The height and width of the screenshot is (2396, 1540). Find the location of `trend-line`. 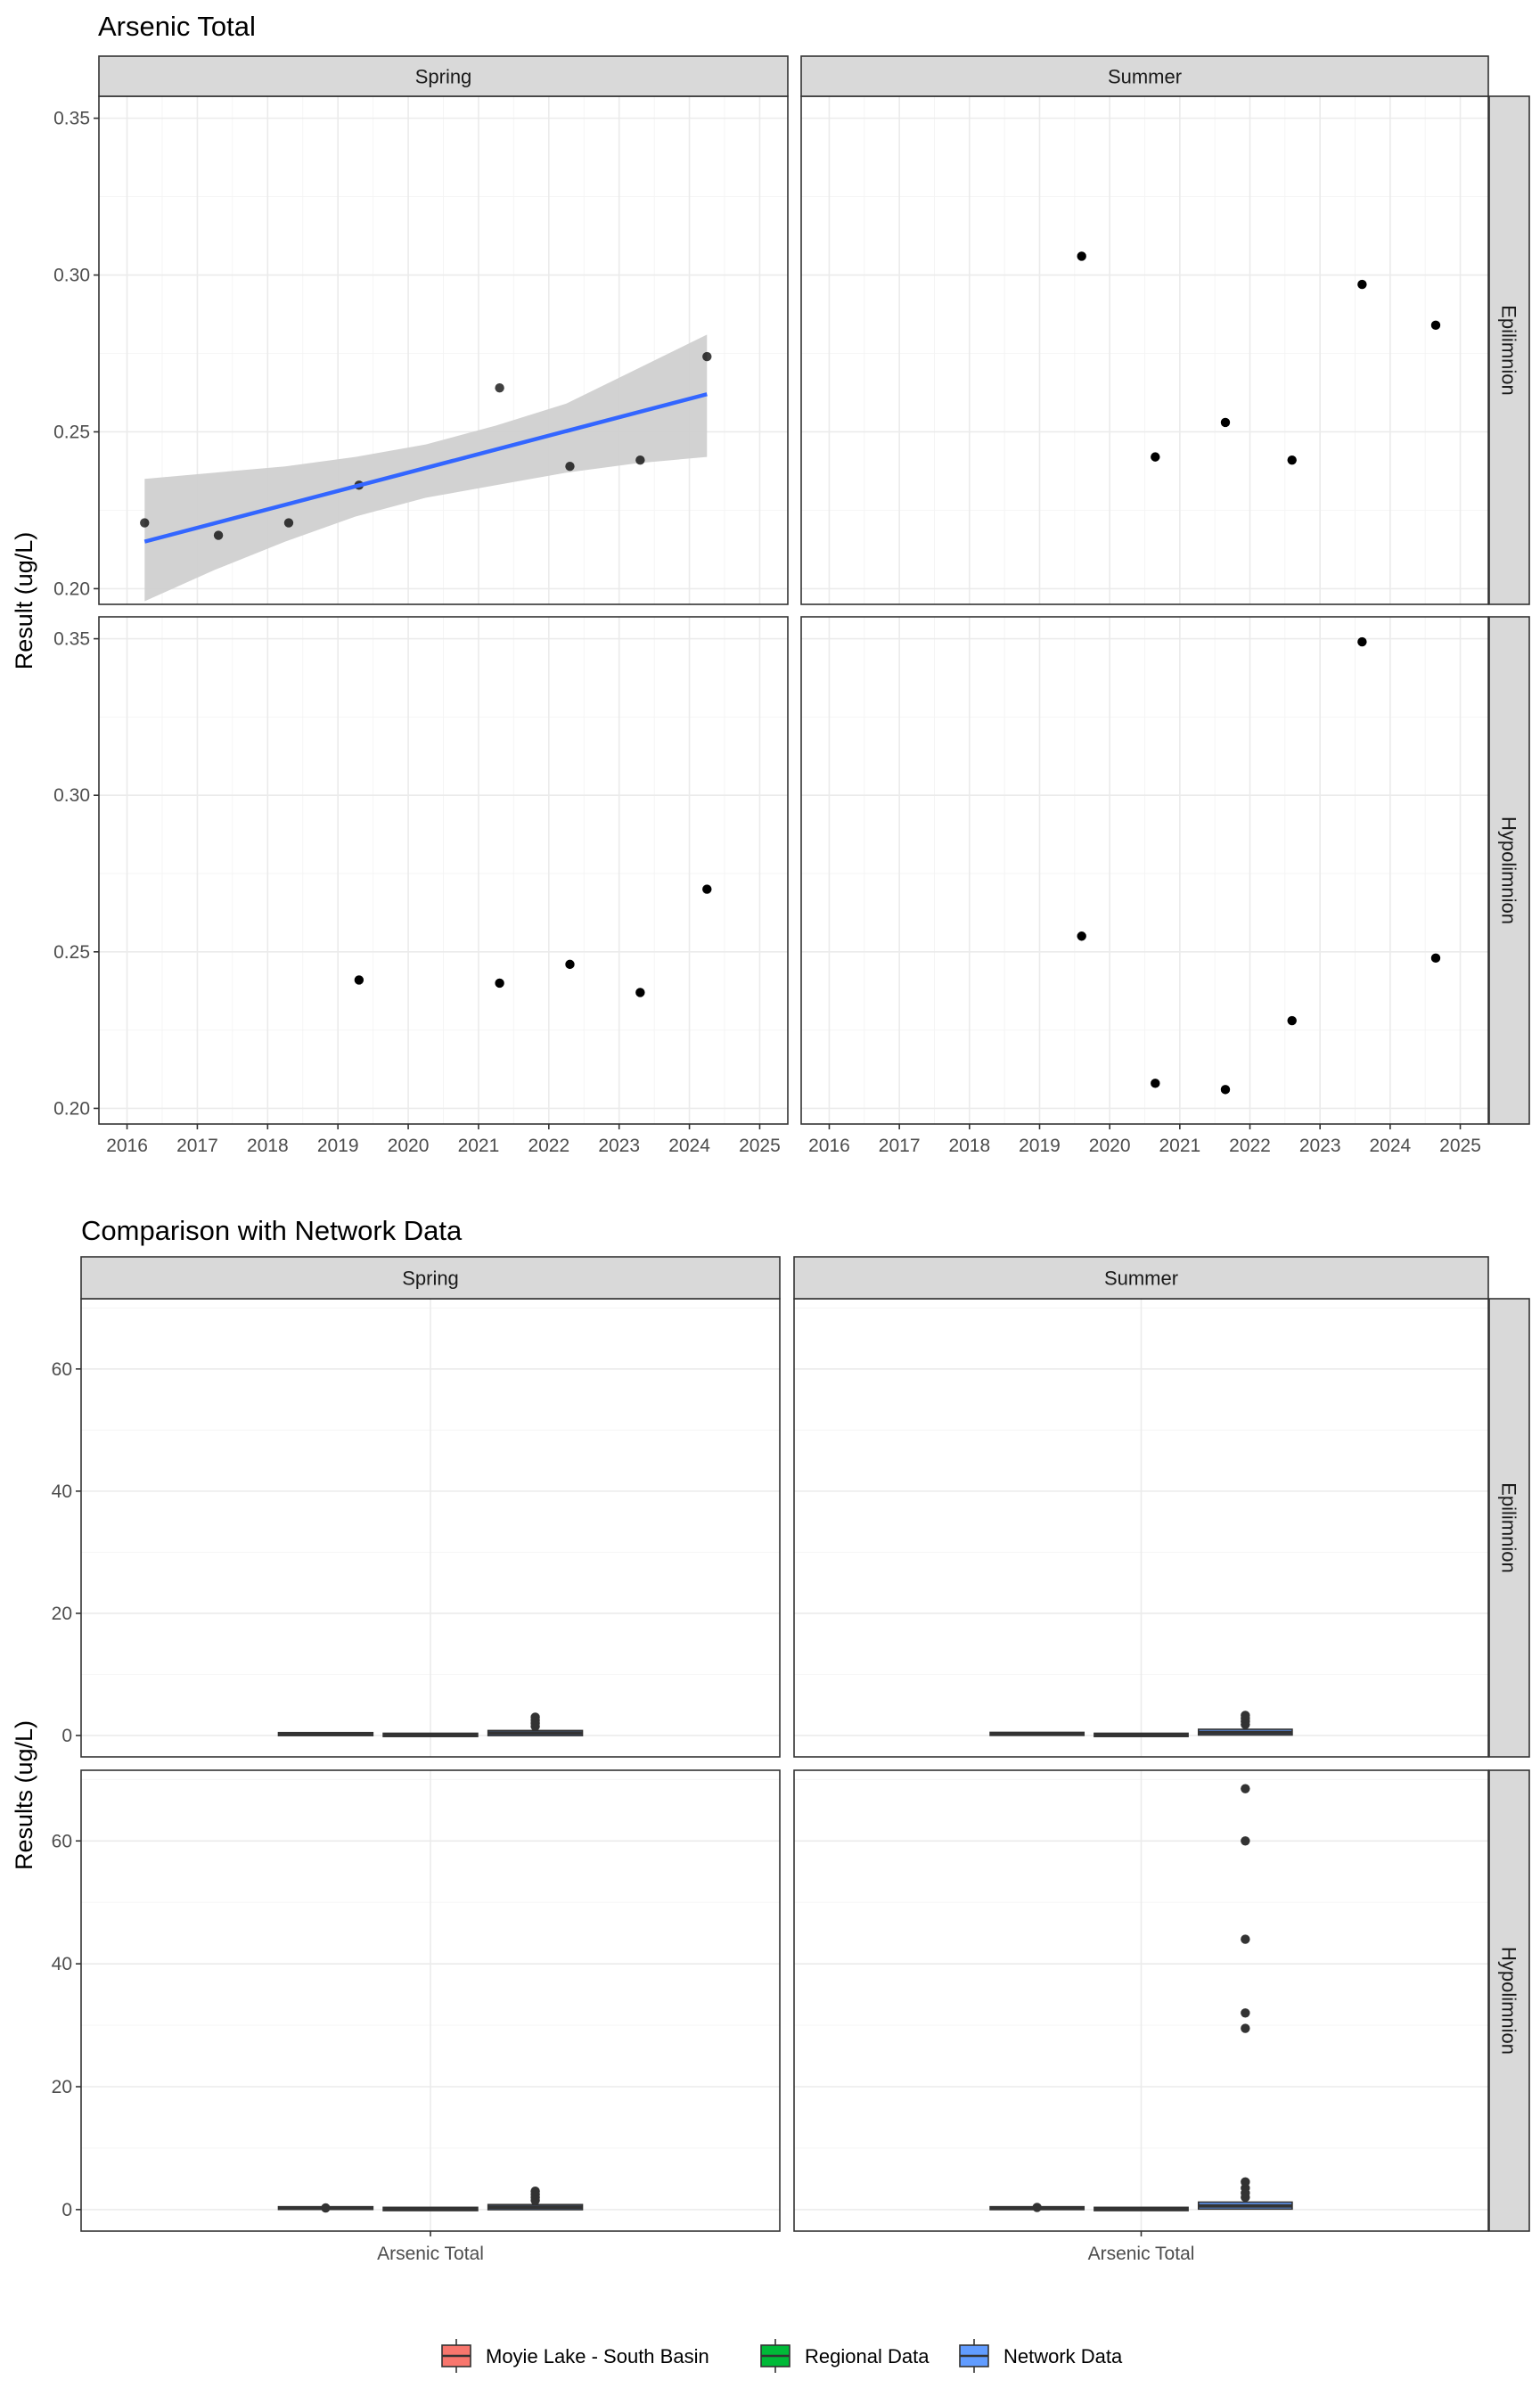

trend-line is located at coordinates (425, 468).